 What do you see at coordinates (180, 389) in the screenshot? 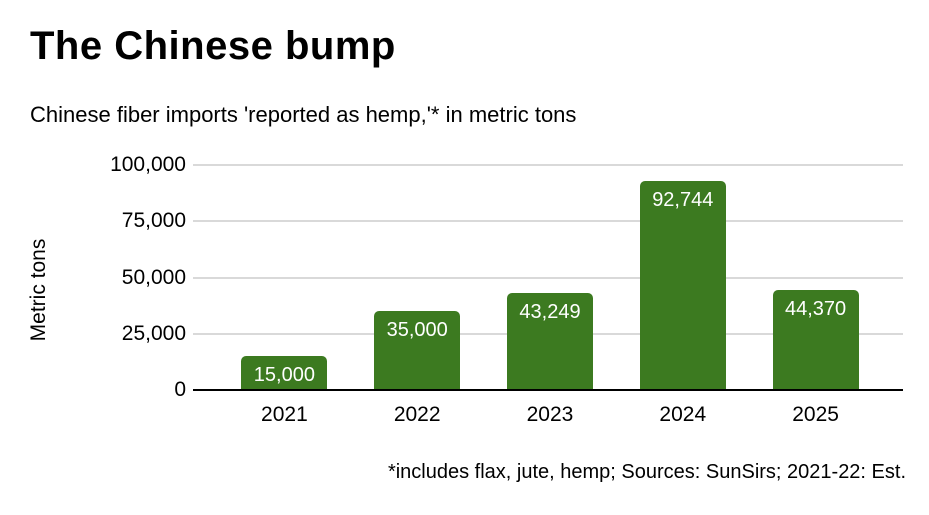
I see `y-tick-label: 0` at bounding box center [180, 389].